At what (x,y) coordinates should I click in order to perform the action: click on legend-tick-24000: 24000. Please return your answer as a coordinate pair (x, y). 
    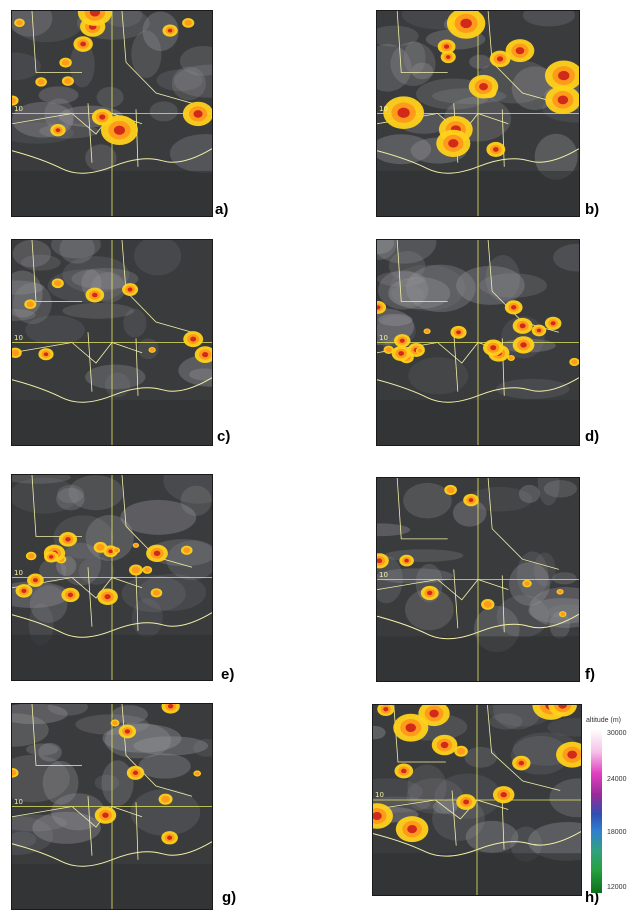
    Looking at the image, I should click on (617, 779).